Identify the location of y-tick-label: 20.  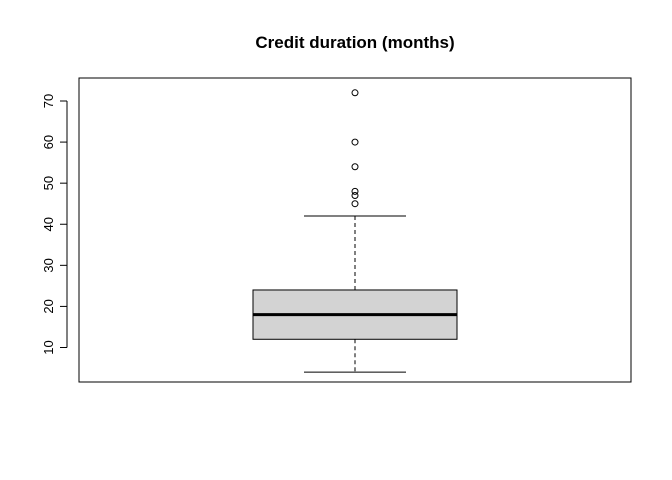
(48, 306).